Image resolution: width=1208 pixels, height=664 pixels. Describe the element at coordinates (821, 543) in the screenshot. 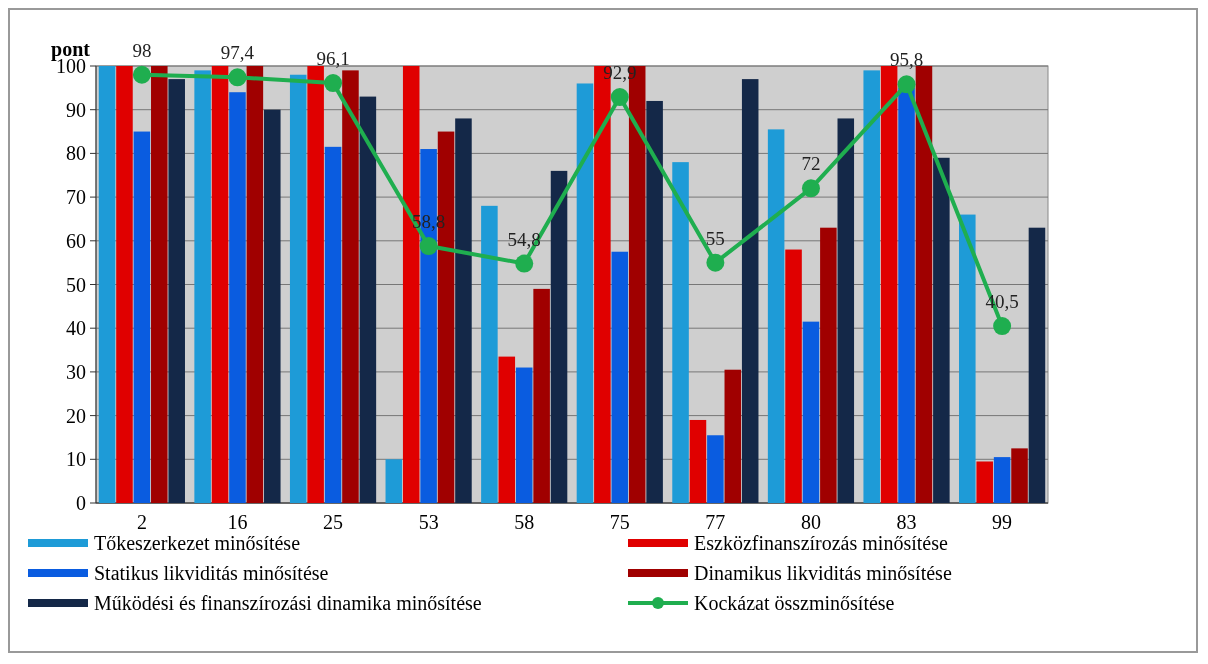

I see `legend-label: Eszközfinanszírozás minősítése` at that location.